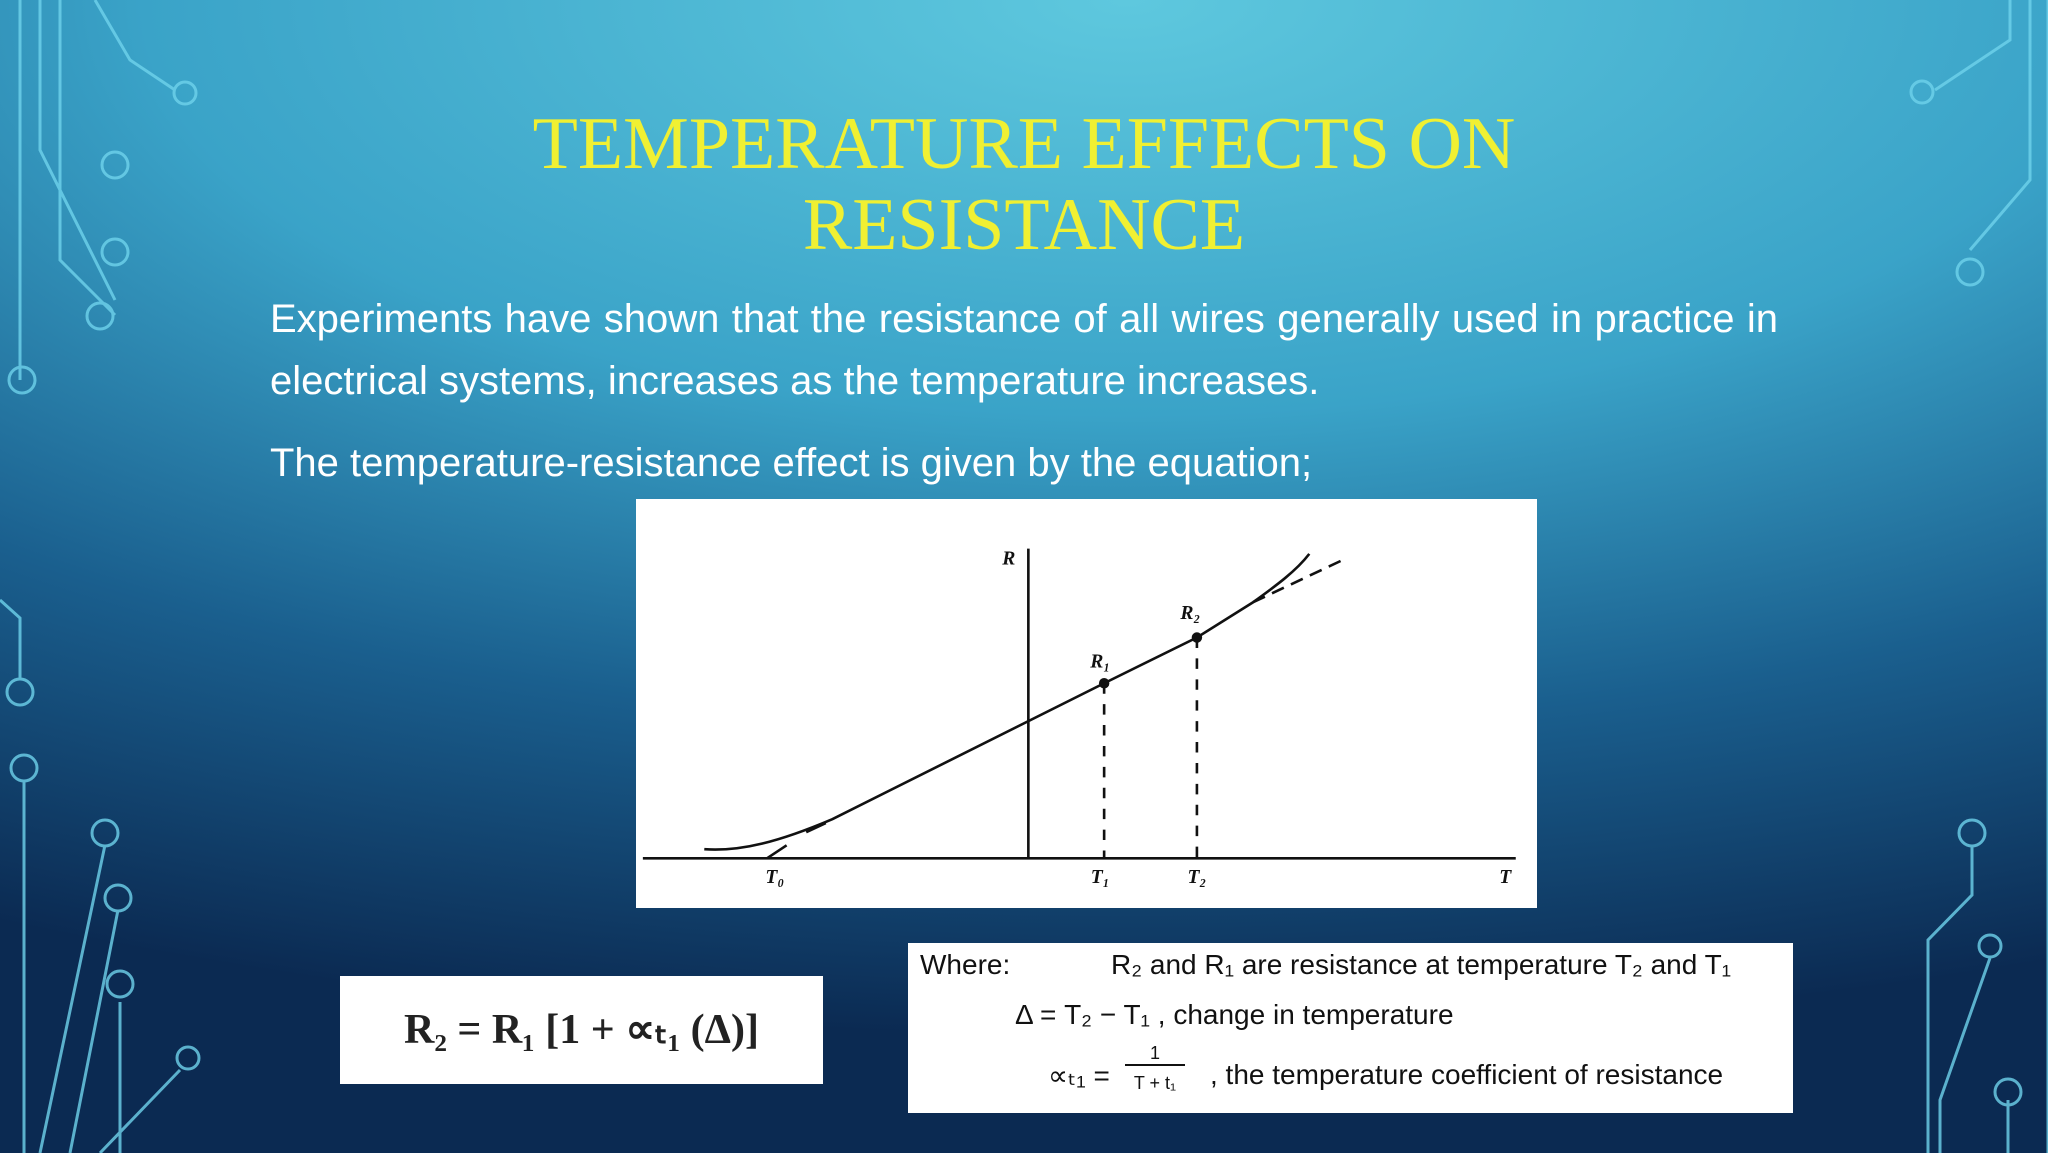  Describe the element at coordinates (1155, 1083) in the screenshot. I see `fraction-denominator: T + t₁` at that location.